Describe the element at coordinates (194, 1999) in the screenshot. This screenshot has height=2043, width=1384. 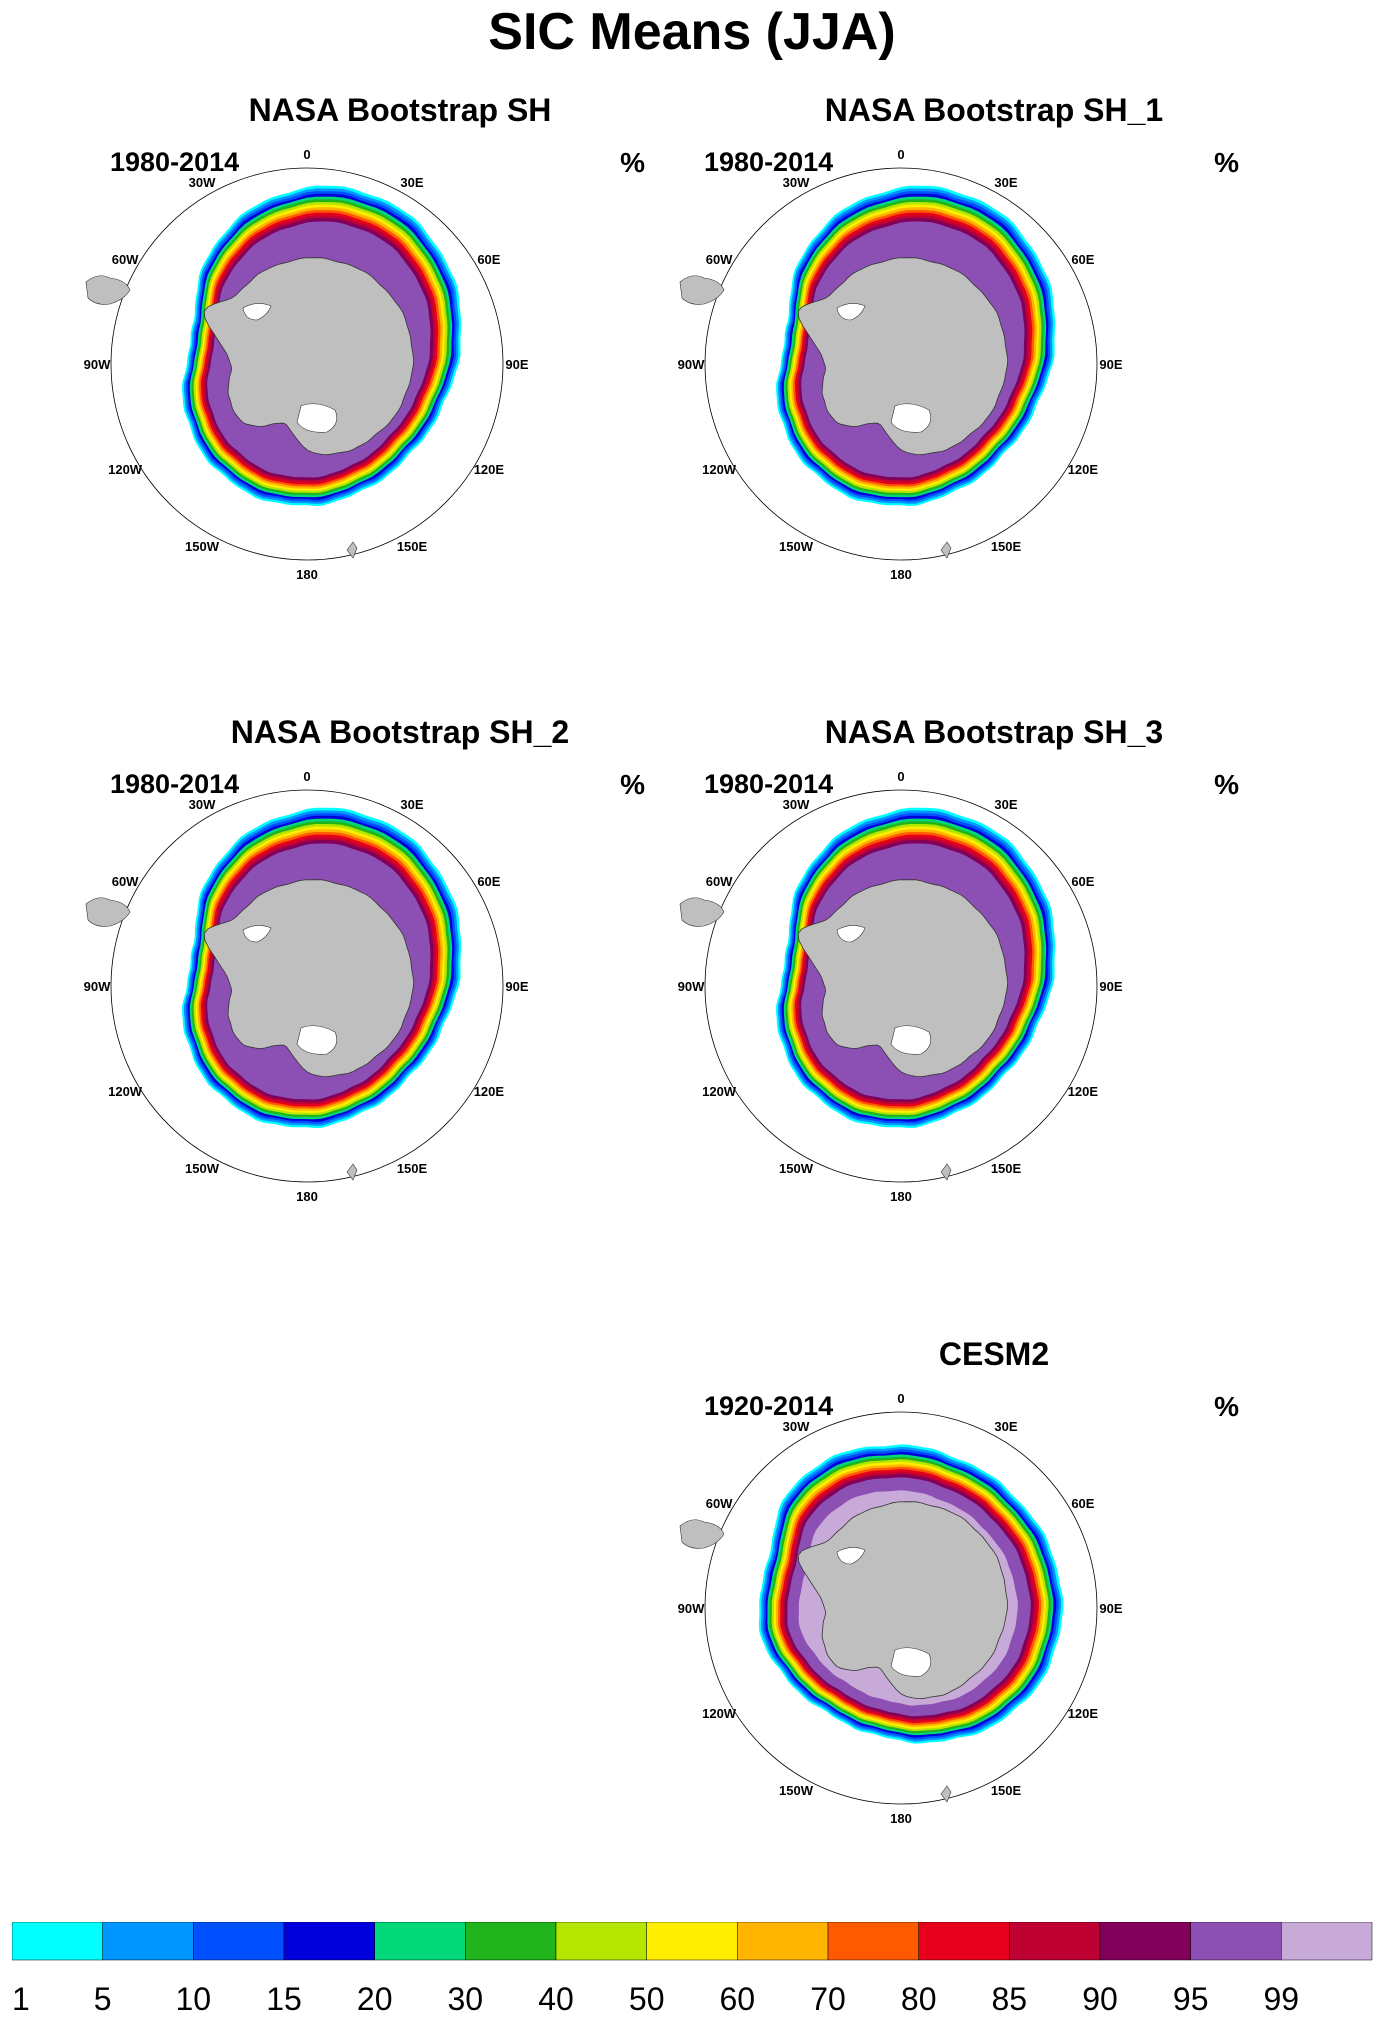
I see `colorbar-tick-label: 10` at that location.